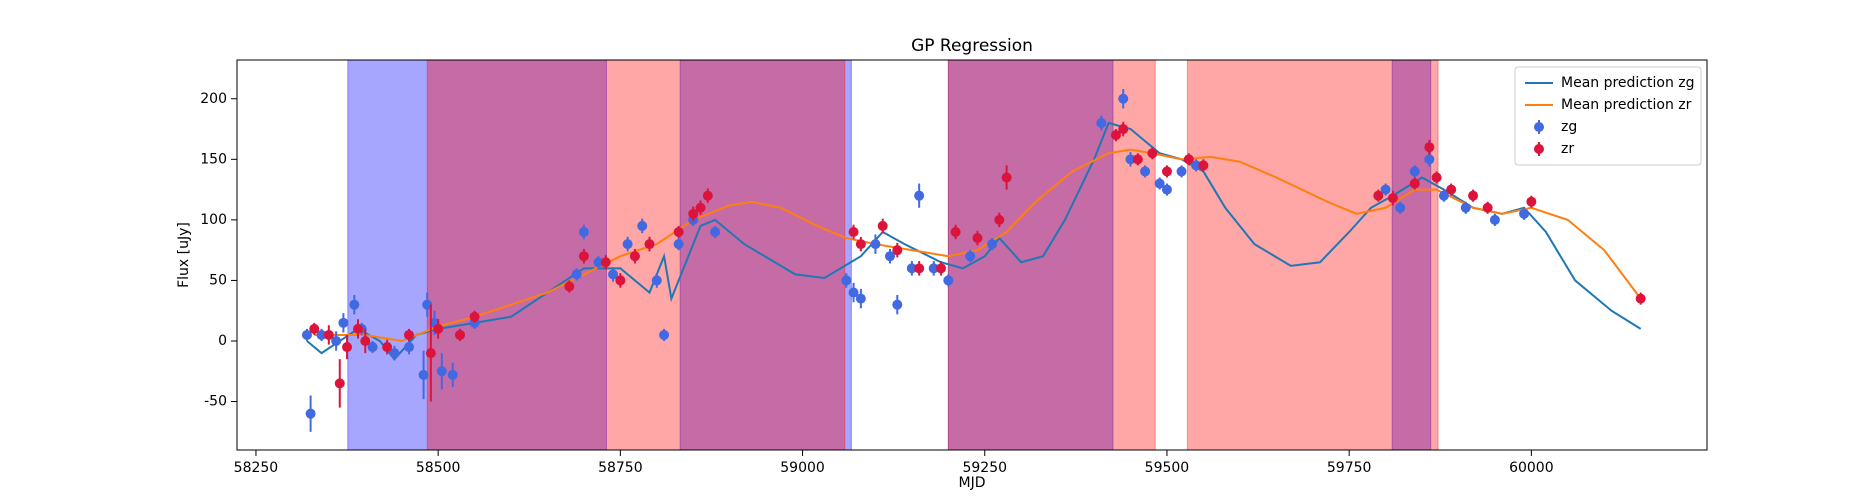 This screenshot has width=1875, height=504. What do you see at coordinates (213, 159) in the screenshot?
I see `y-tick-label: 150` at bounding box center [213, 159].